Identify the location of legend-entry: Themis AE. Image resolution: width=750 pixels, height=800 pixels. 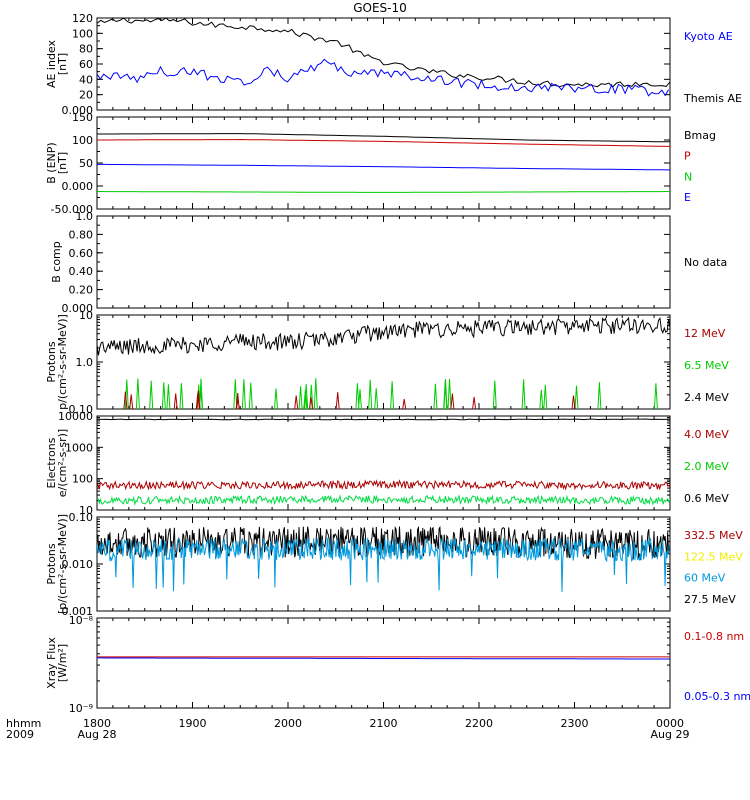
(712, 98).